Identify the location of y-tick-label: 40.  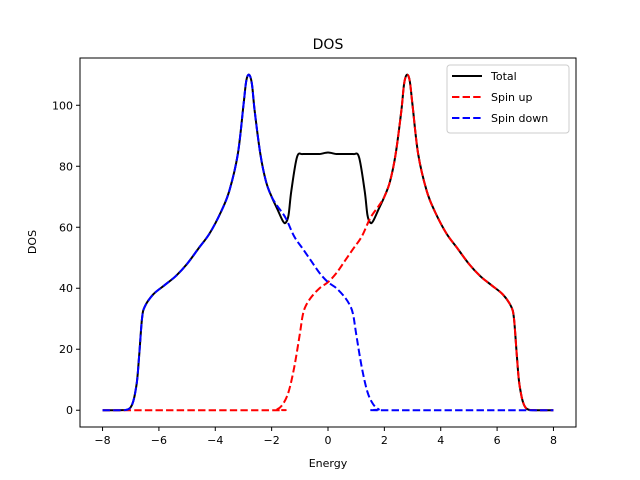
(66, 288).